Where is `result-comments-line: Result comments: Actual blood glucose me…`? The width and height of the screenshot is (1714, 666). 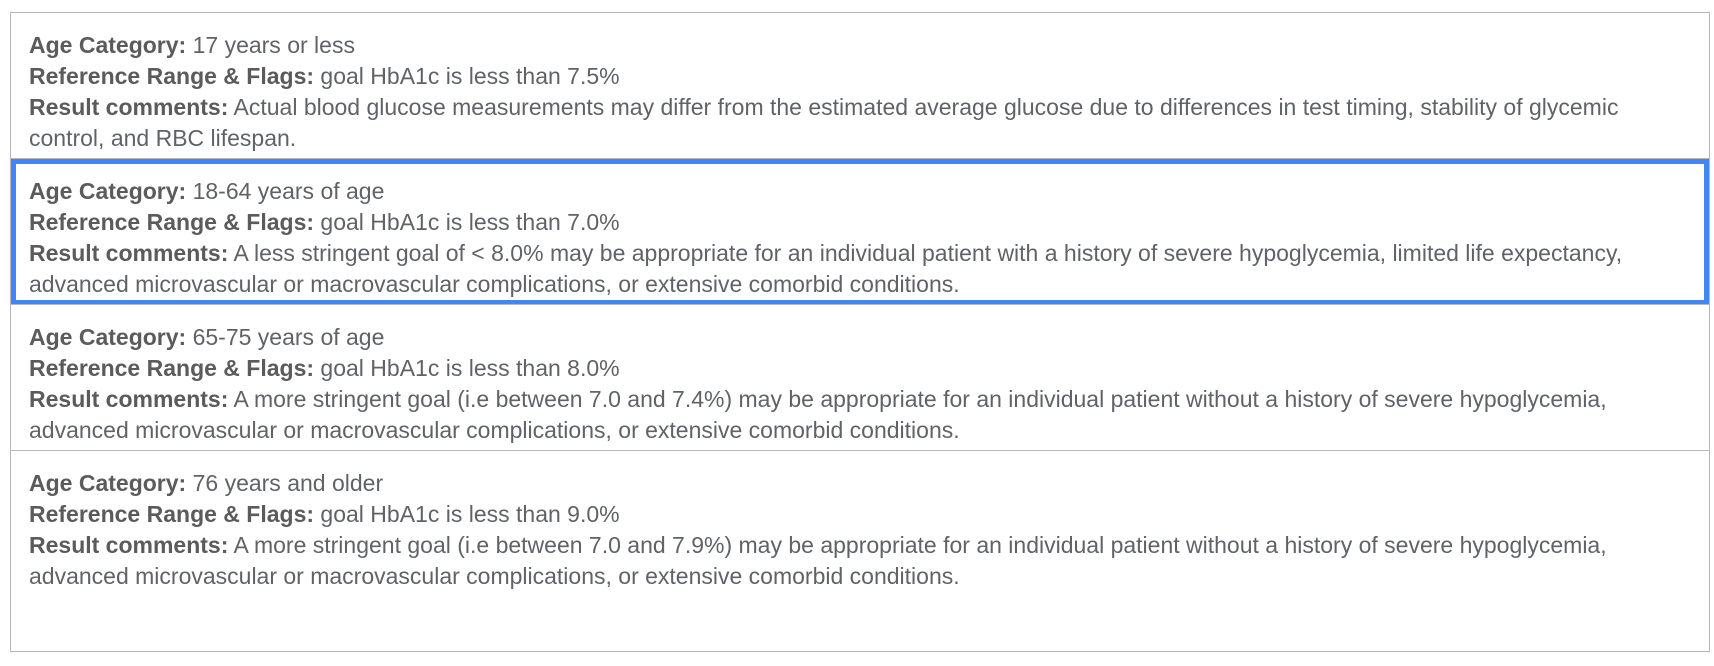
result-comments-line: Result comments: Actual blood glucose me… is located at coordinates (855, 123).